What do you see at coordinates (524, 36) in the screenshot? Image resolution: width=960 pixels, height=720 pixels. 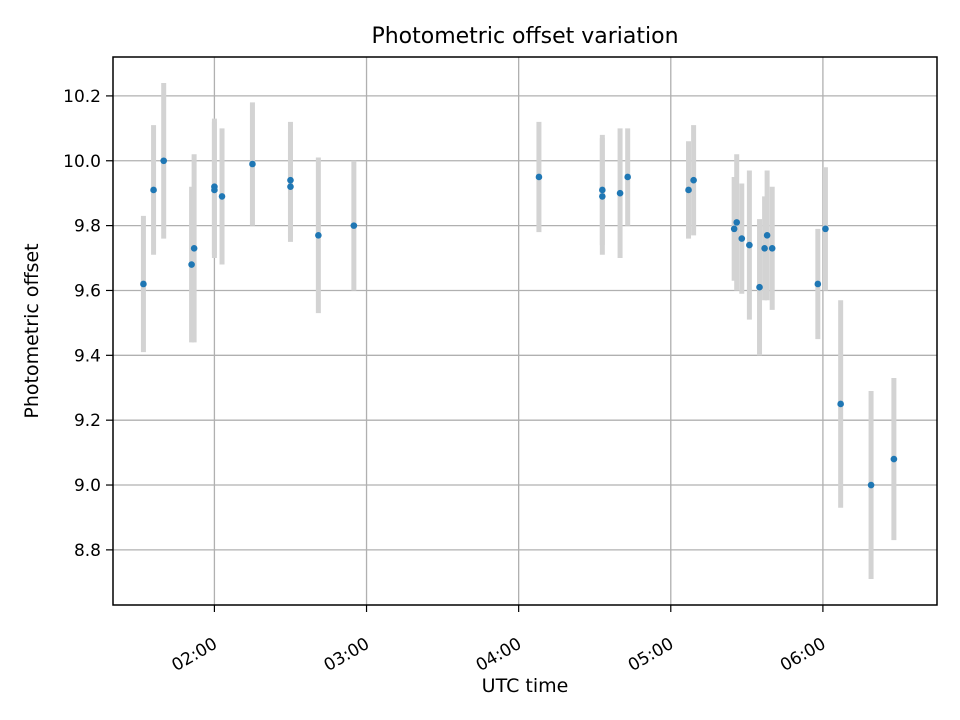 I see `chart-title: Photometric offset variation` at bounding box center [524, 36].